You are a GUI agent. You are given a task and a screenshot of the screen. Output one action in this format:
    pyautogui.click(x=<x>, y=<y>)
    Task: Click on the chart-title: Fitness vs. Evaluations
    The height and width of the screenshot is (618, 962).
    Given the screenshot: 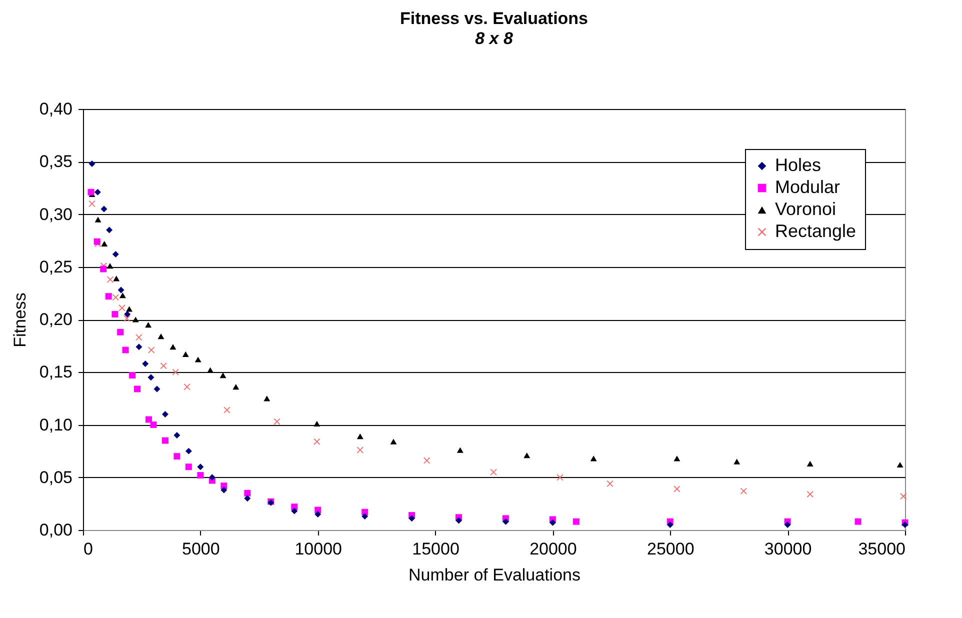 What is the action you would take?
    pyautogui.click(x=494, y=18)
    